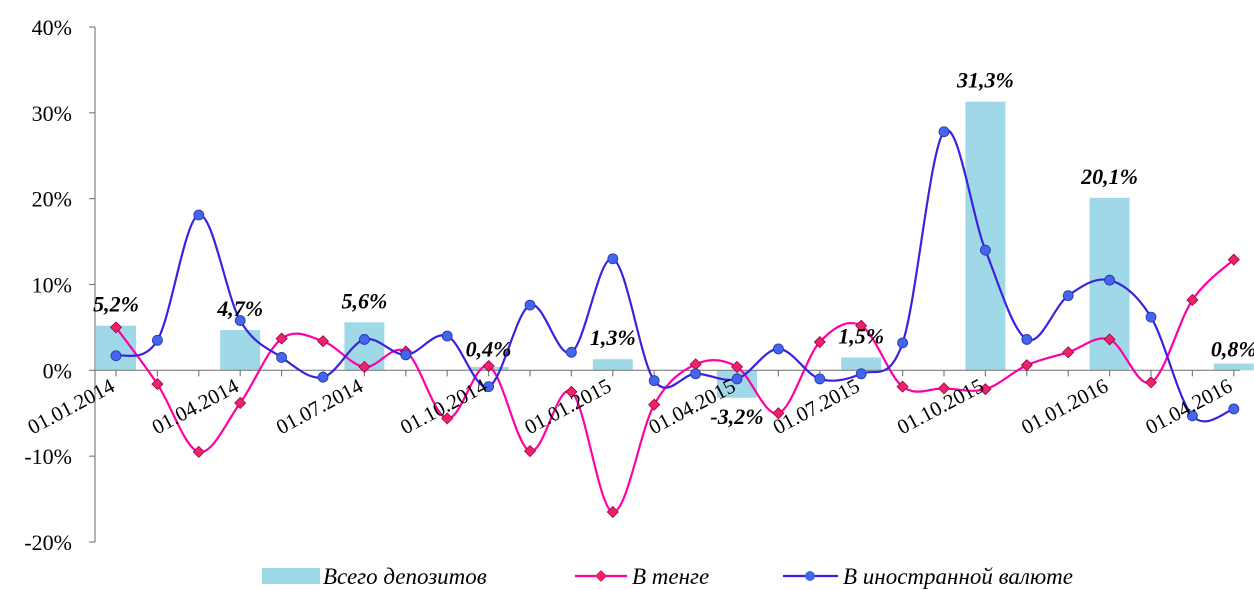 This screenshot has height=590, width=1254. I want to click on legend-label-tenge: В тенге, so click(670, 576).